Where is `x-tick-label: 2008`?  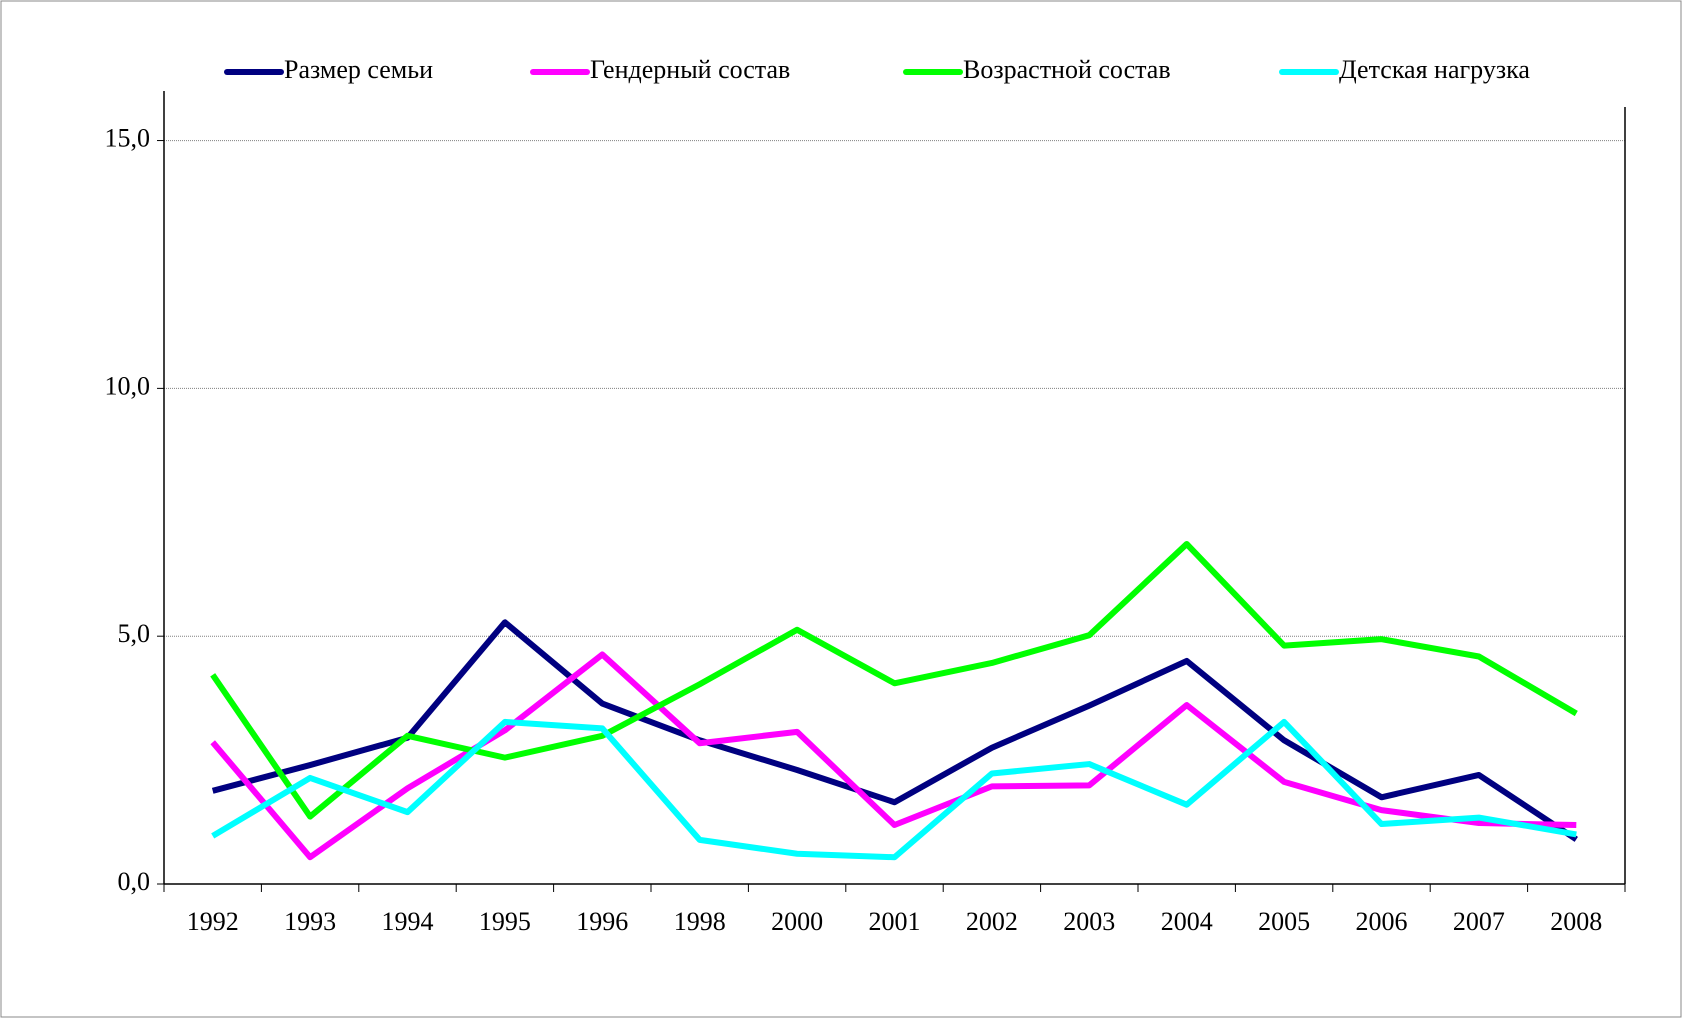
x-tick-label: 2008 is located at coordinates (1576, 921).